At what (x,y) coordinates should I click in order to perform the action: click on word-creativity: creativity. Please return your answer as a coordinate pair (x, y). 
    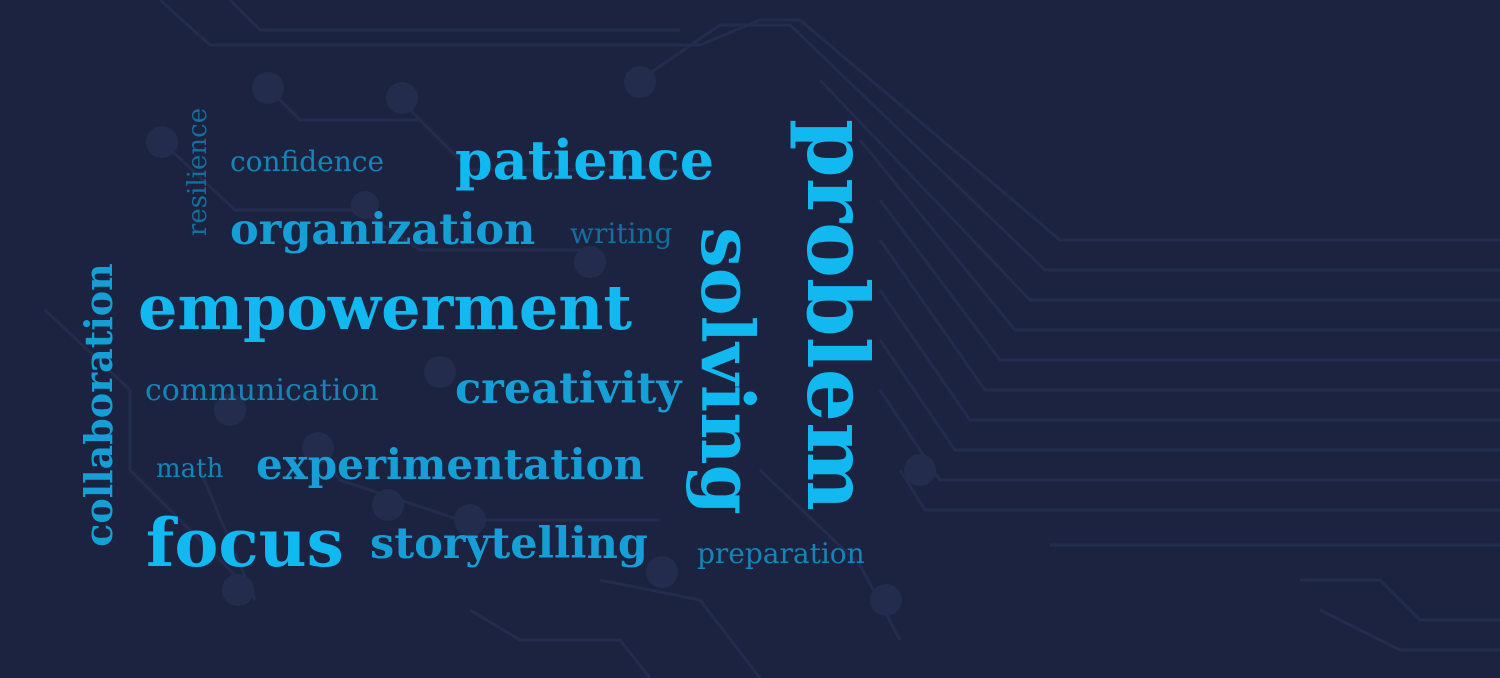
    Looking at the image, I should click on (568, 389).